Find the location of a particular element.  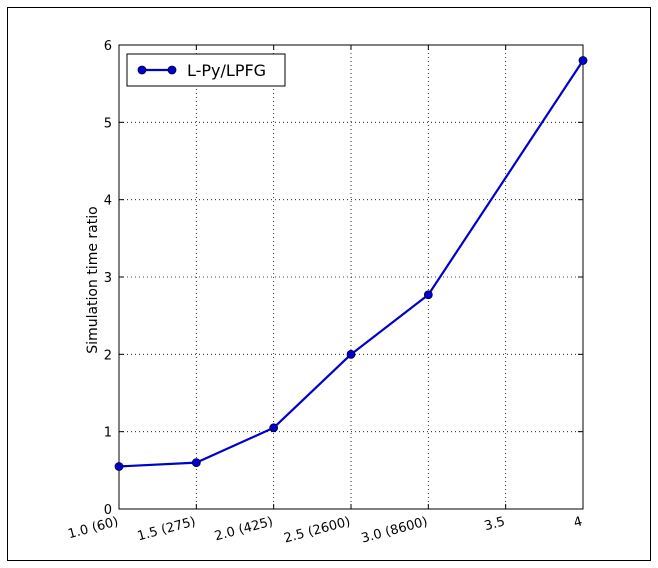

y-tick-label: 5 is located at coordinates (108, 123).